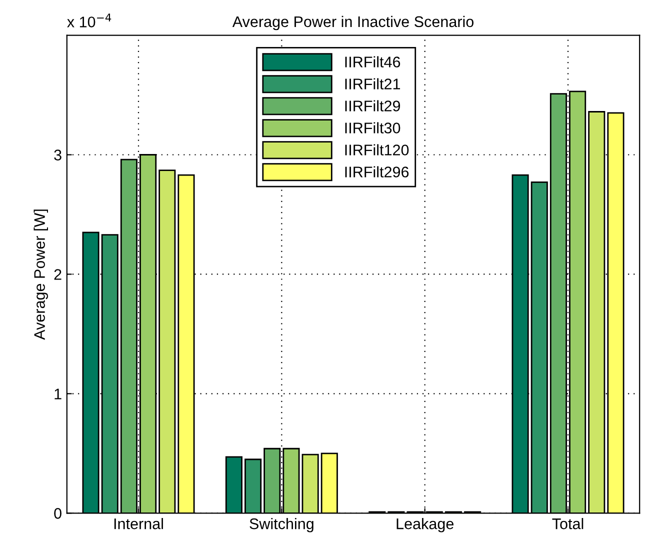  Describe the element at coordinates (89, 21) in the screenshot. I see `text: x 10$^{−4}$` at that location.